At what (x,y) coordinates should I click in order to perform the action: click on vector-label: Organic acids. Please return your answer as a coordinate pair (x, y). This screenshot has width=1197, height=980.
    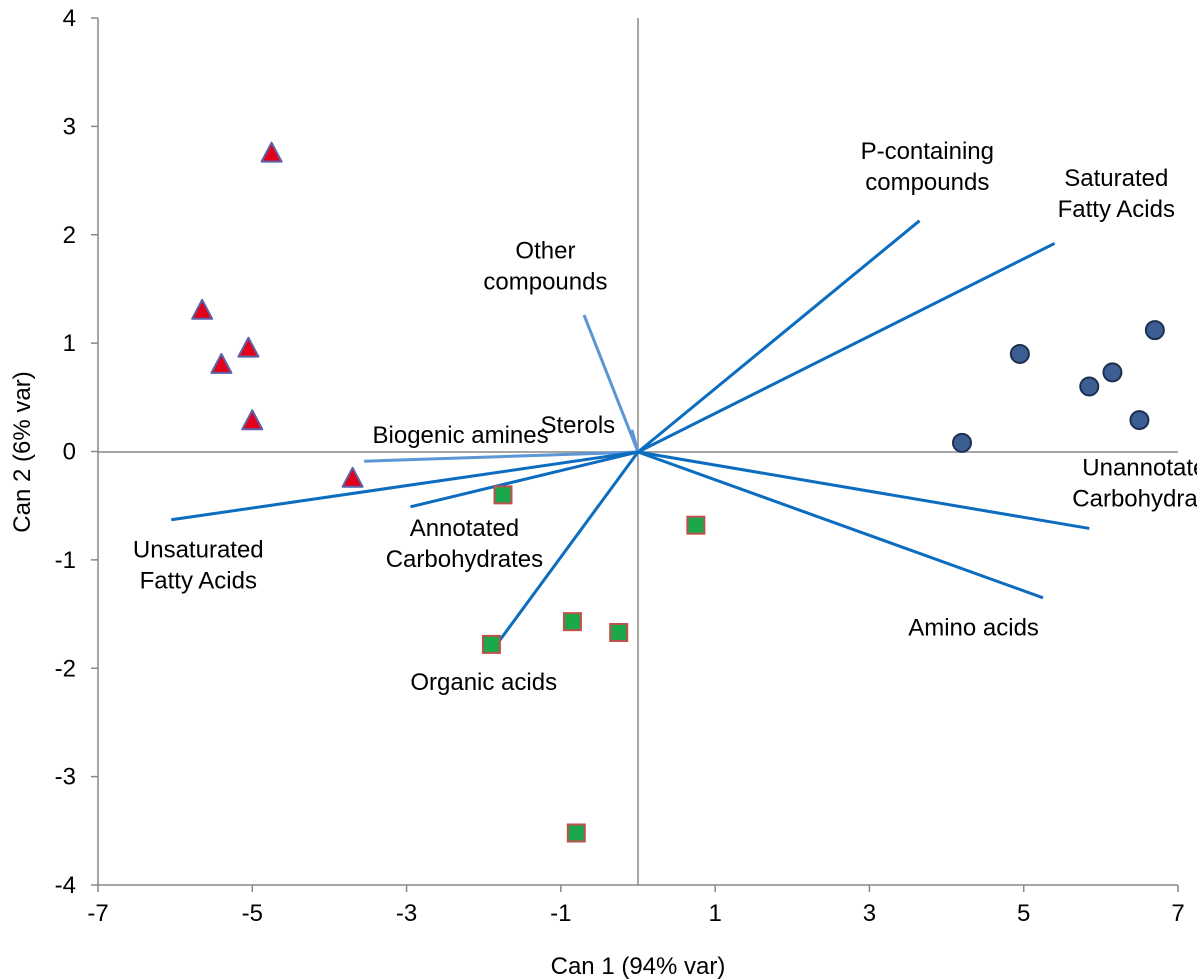
    Looking at the image, I should click on (483, 682).